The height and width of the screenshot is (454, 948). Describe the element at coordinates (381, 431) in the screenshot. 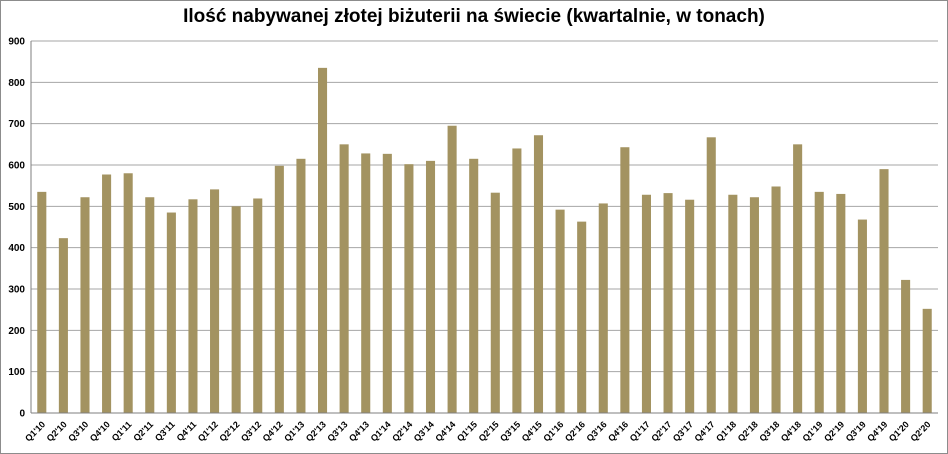

I see `x-tick-label: Q1'14` at that location.